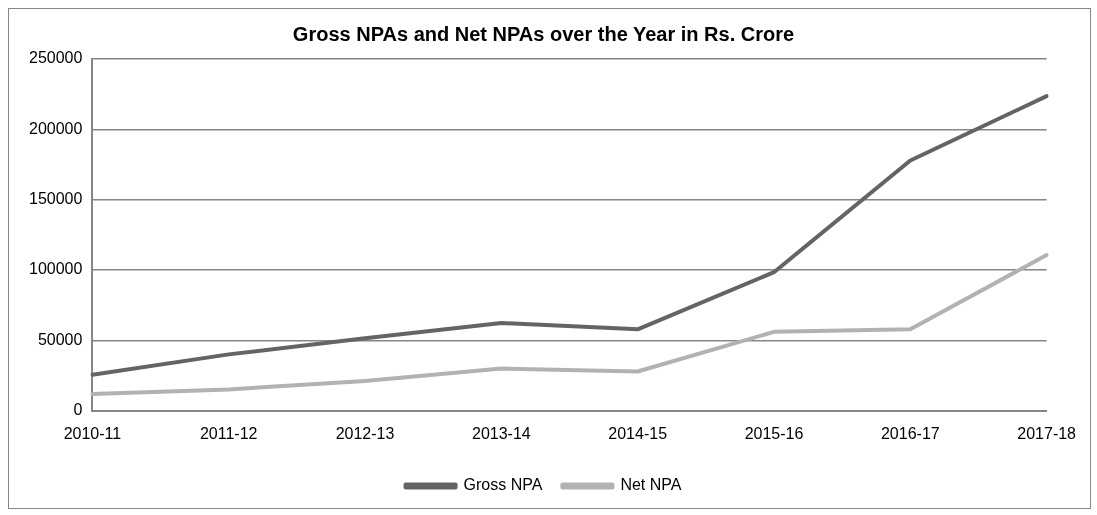  I want to click on x-tick-label: 2017-18, so click(1047, 433).